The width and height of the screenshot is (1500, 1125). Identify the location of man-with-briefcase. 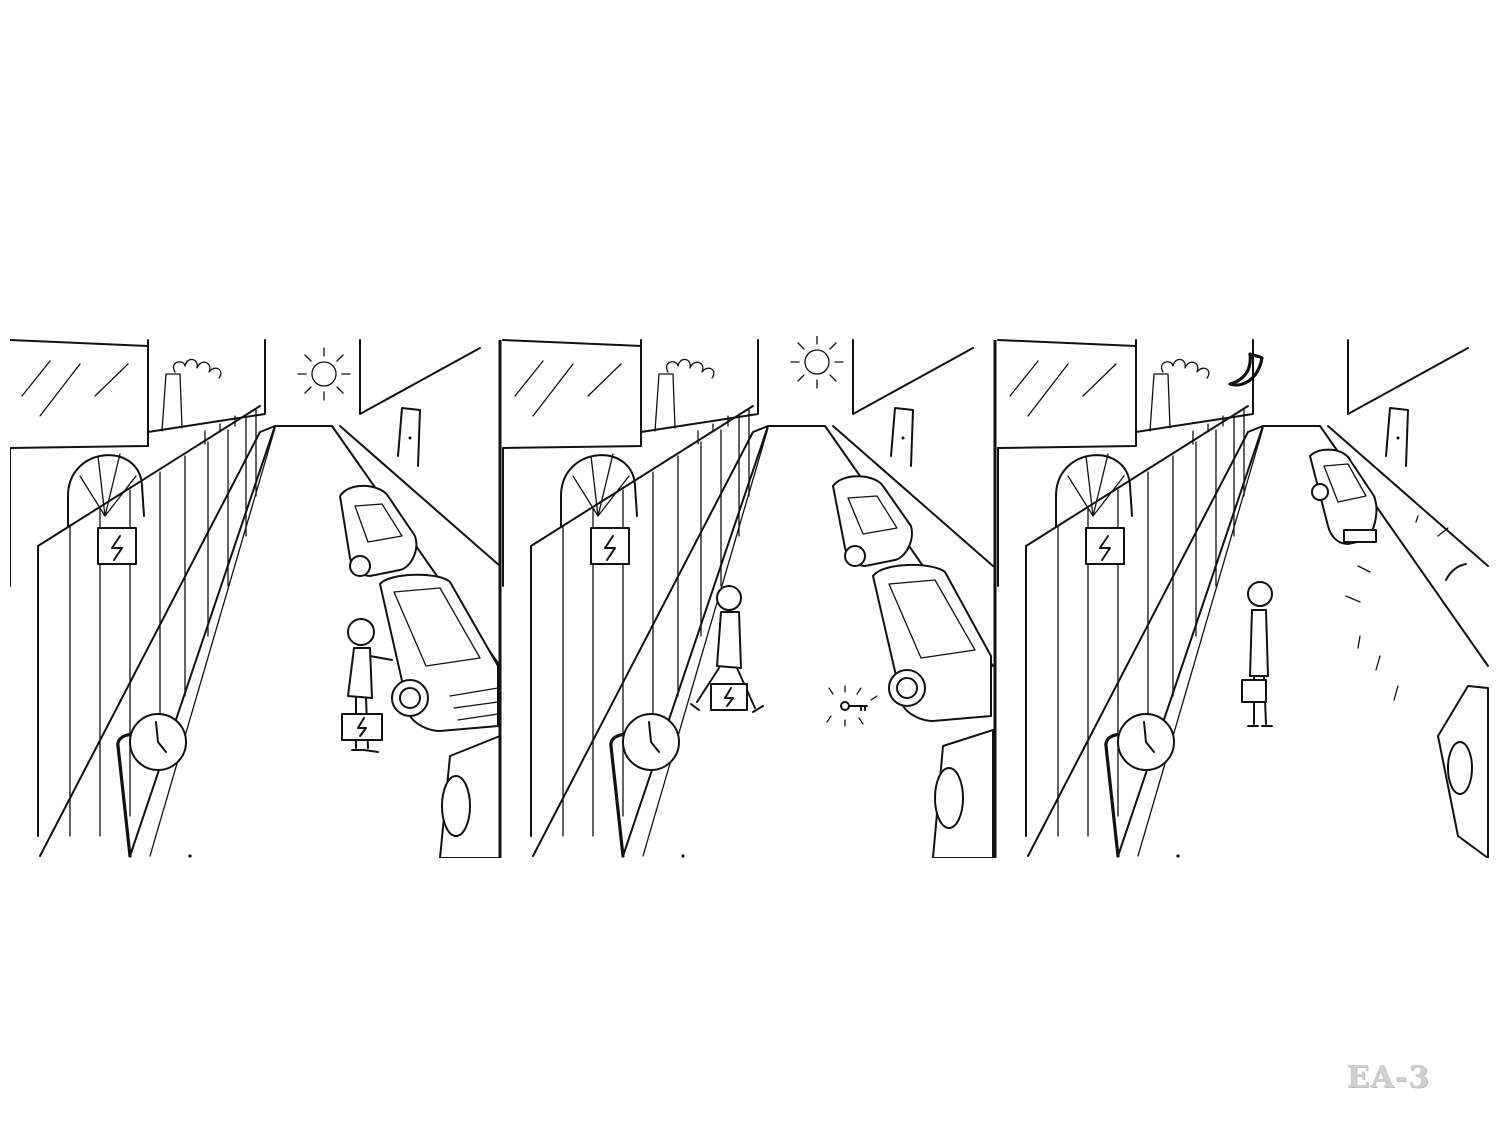
(367, 685).